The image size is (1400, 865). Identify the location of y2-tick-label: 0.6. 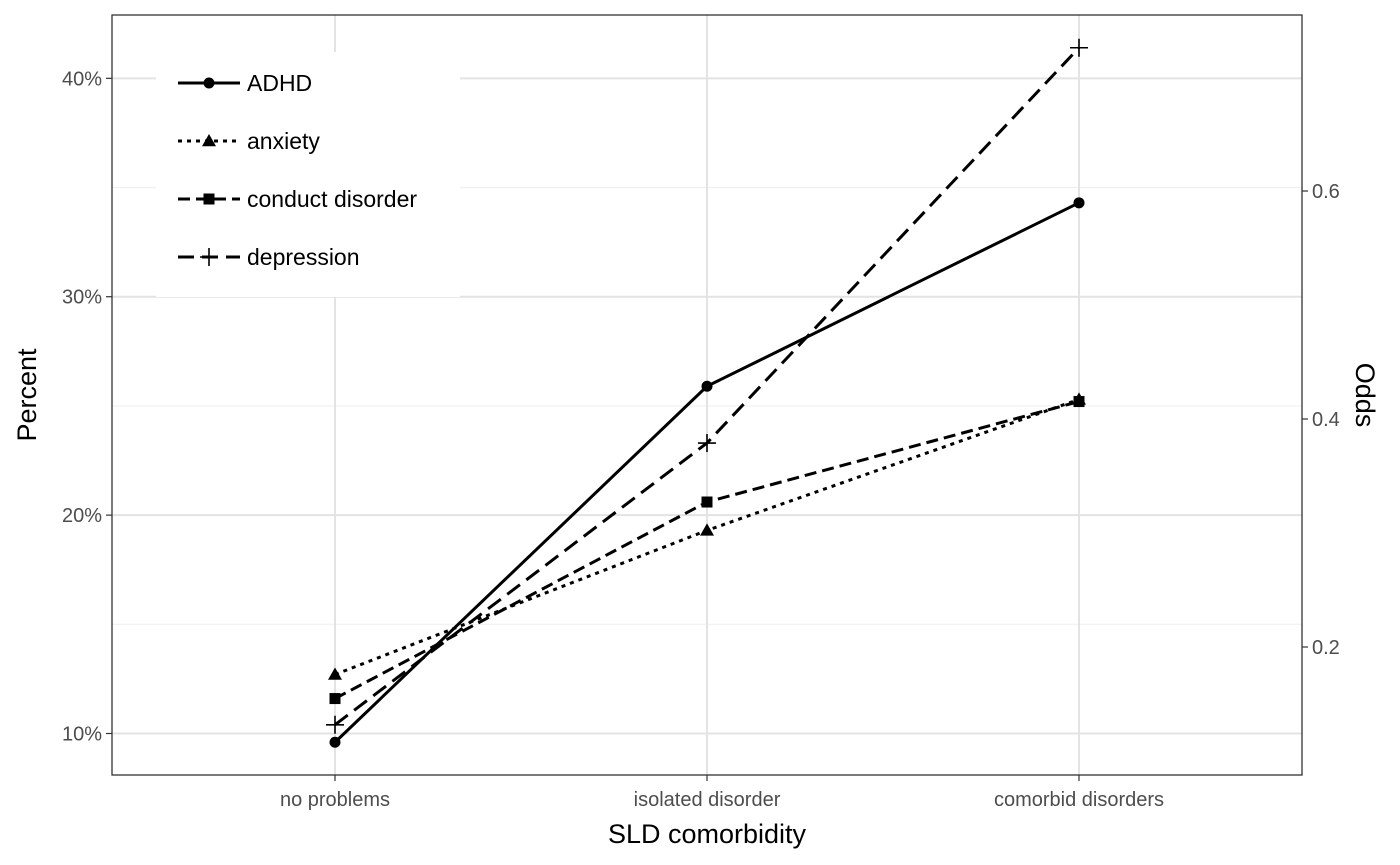
(1326, 192).